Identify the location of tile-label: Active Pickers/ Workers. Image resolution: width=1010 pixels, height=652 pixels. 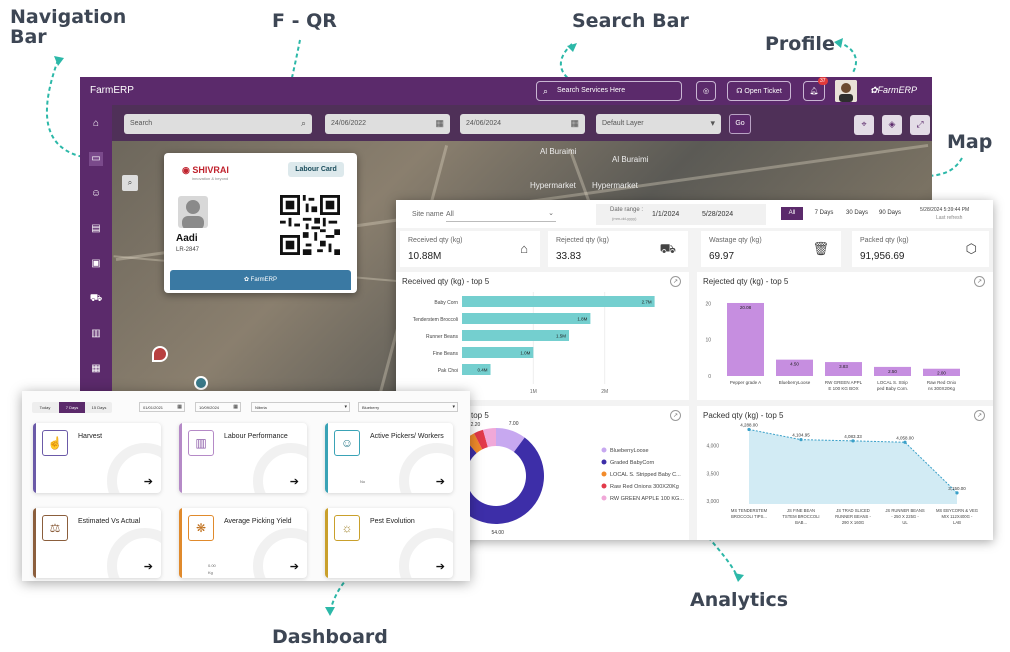
(407, 436).